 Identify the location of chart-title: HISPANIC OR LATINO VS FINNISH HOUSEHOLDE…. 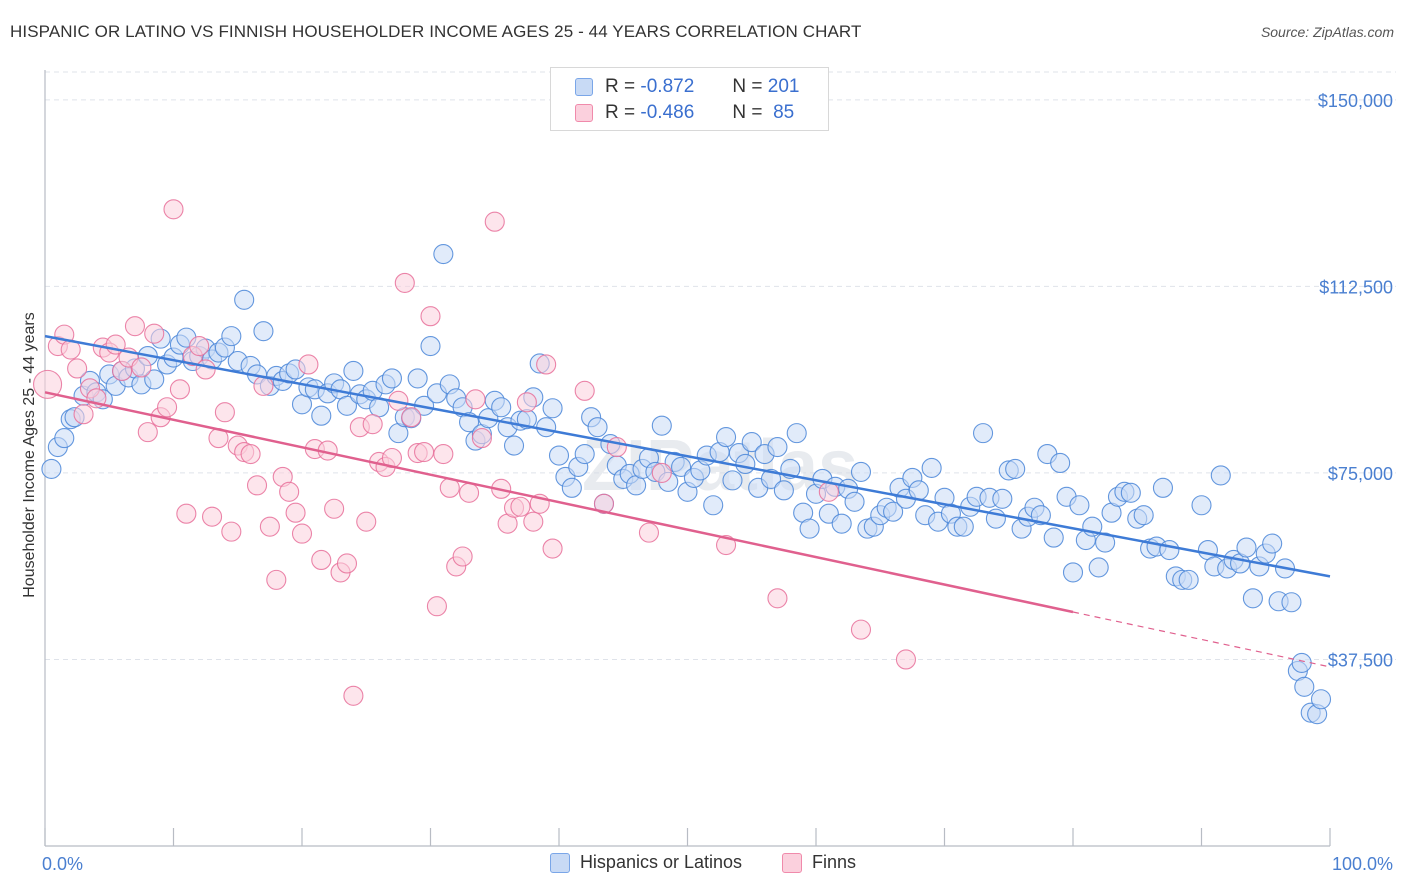
(436, 31).